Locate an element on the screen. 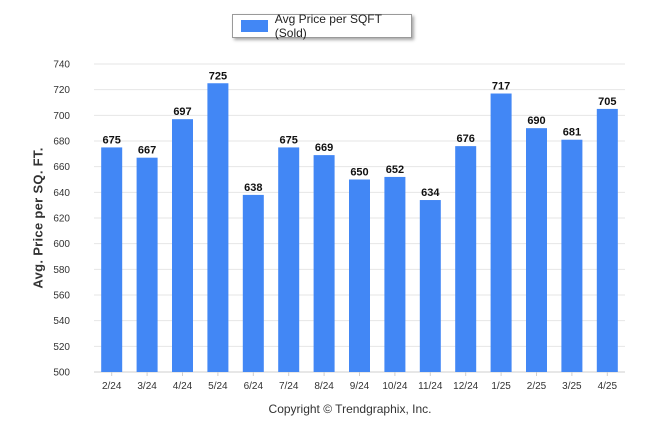  legend-label: Avg Price per SQFT (Sold) is located at coordinates (328, 26).